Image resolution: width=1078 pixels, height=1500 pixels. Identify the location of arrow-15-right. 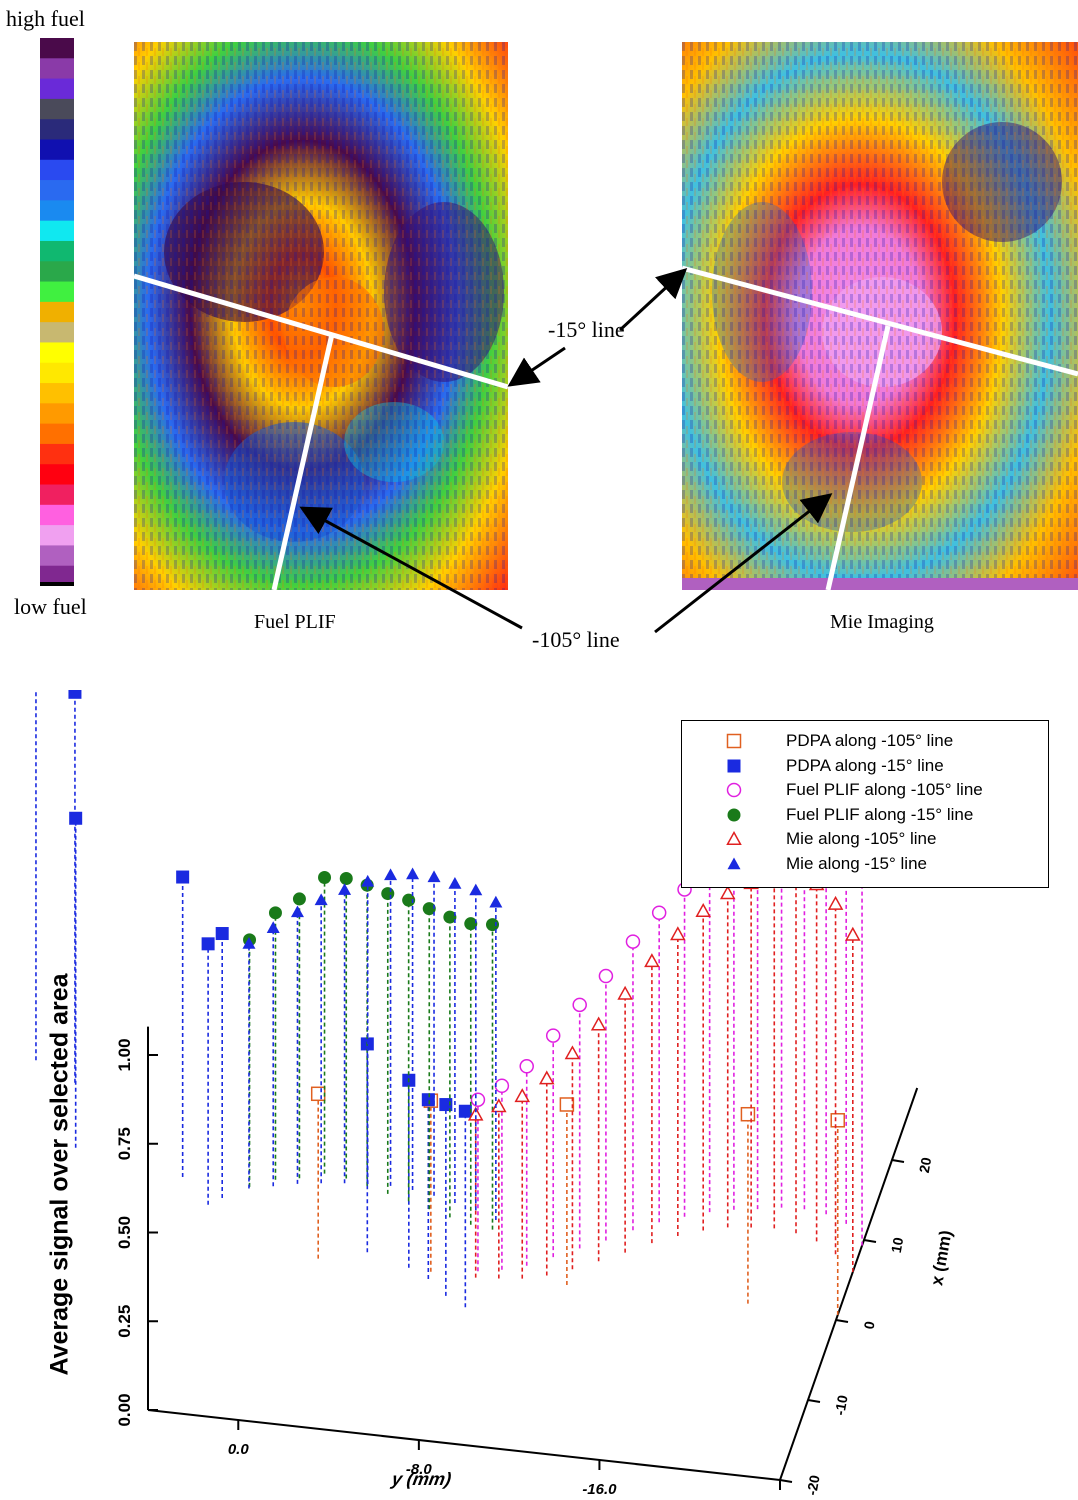
(653, 299).